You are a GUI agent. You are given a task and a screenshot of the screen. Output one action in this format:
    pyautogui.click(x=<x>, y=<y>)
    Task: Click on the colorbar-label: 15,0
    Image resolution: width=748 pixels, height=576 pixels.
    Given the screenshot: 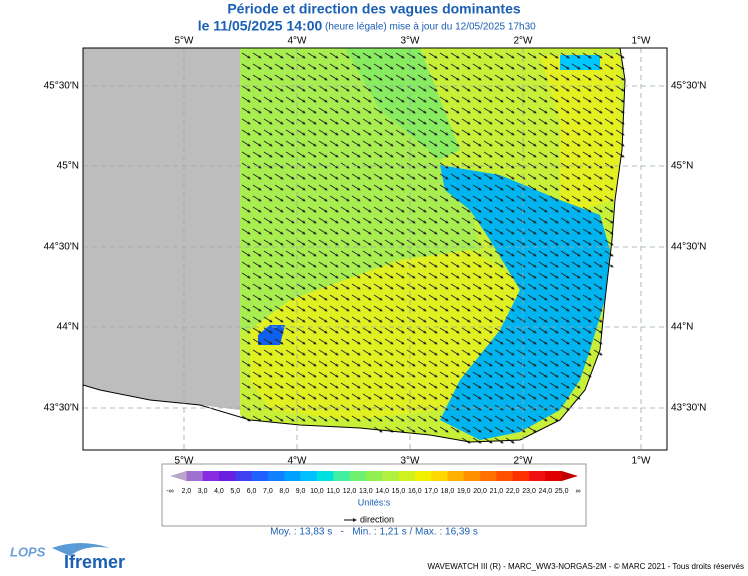 What is the action you would take?
    pyautogui.click(x=399, y=491)
    